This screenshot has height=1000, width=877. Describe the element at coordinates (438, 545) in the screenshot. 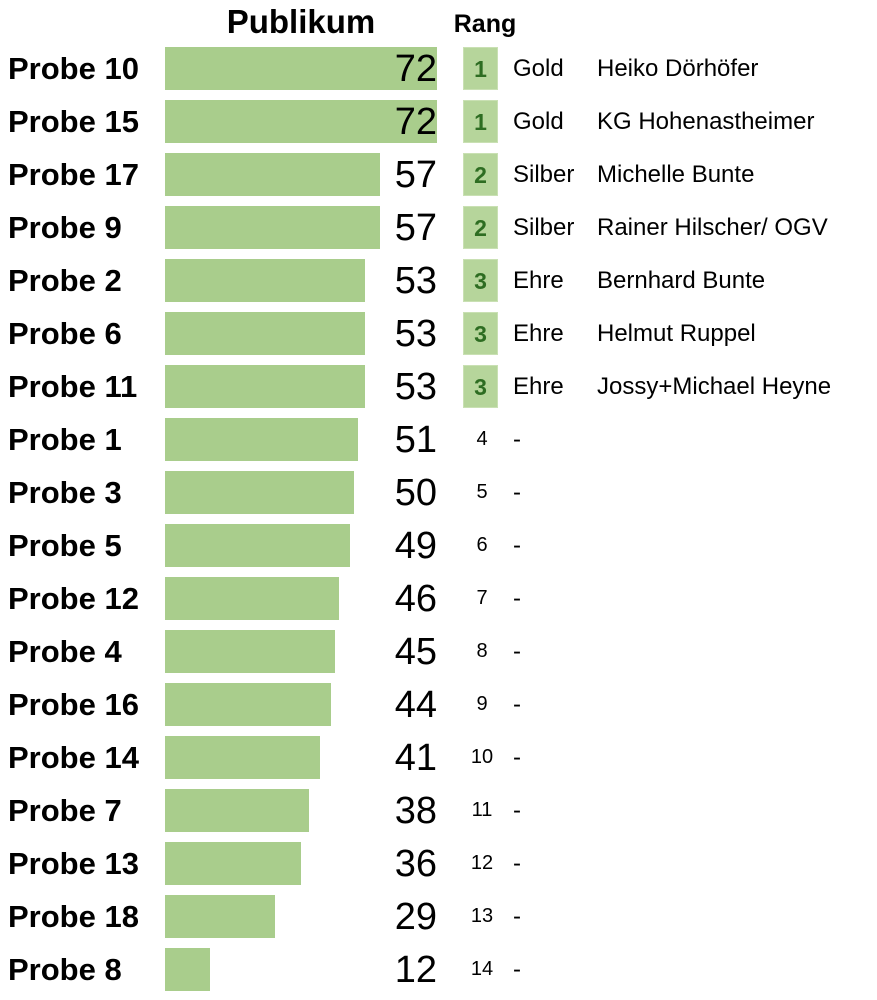

I see `chart-row: Probe 5 49 6 -` at that location.